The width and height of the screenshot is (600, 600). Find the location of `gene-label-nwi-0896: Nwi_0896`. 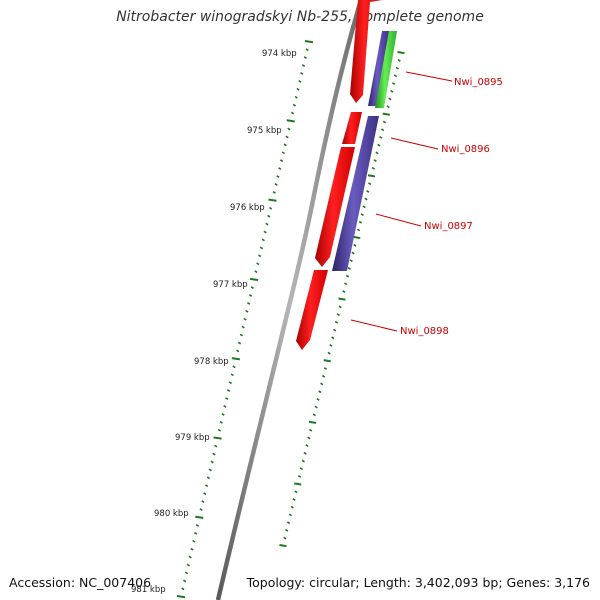

gene-label-nwi-0896: Nwi_0896 is located at coordinates (465, 149).